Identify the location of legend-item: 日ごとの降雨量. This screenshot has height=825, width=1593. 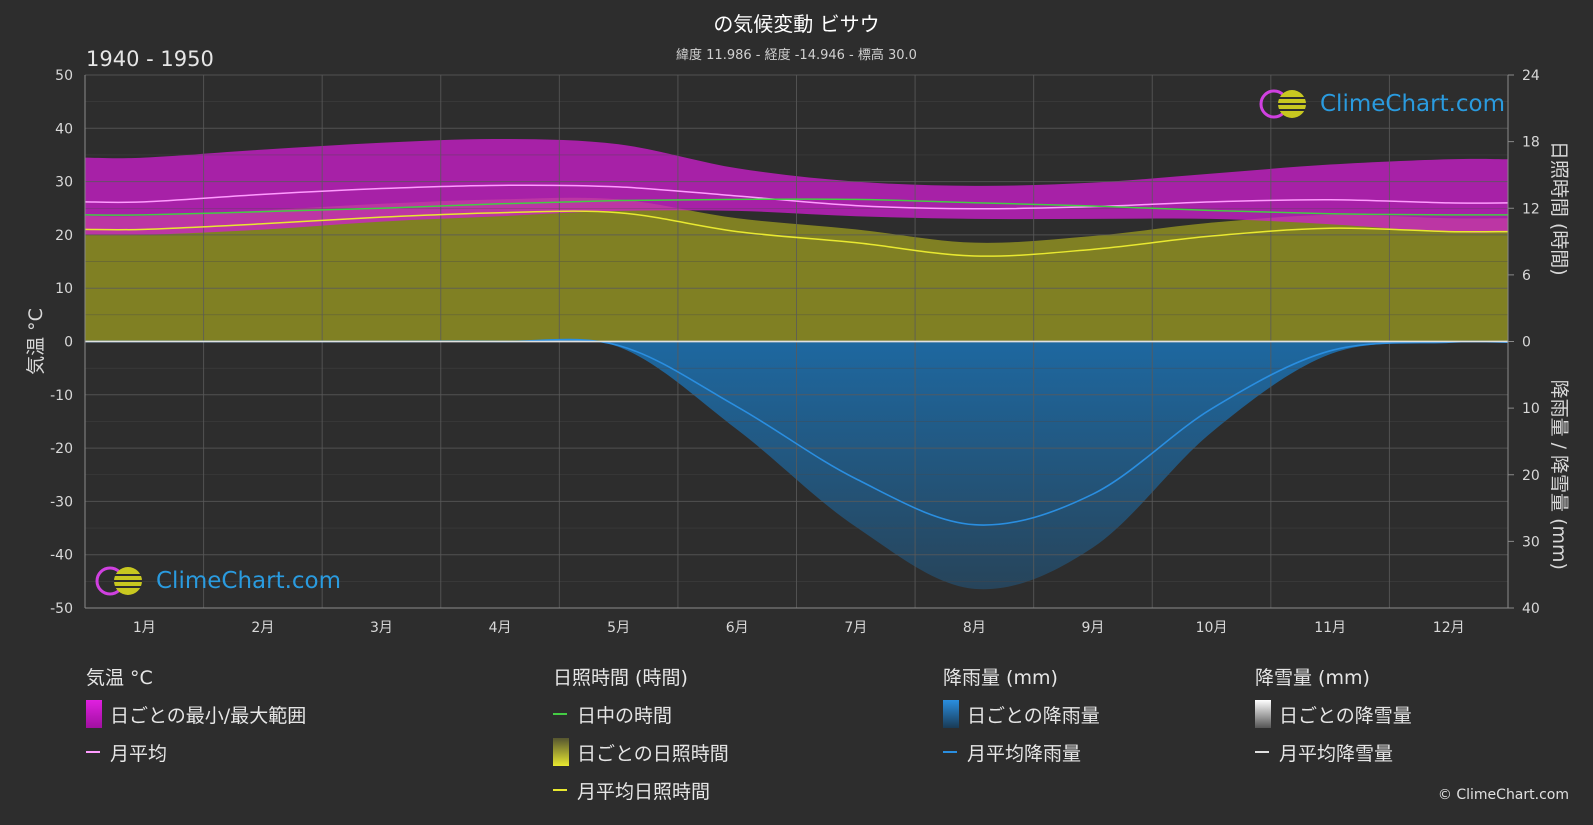
(1021, 714).